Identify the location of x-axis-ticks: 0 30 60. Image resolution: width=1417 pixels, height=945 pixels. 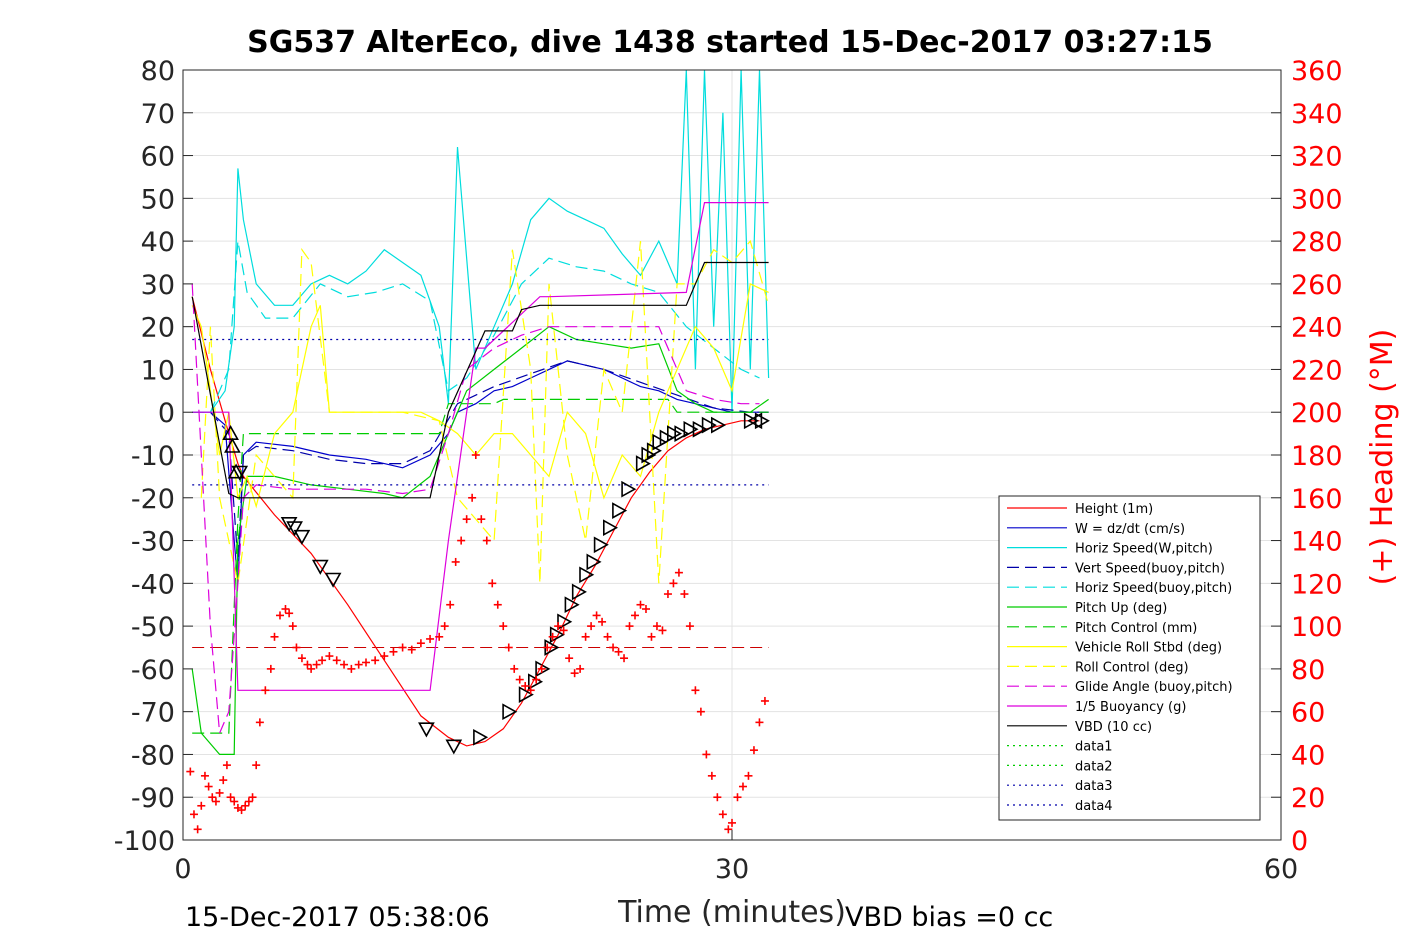
(736, 857).